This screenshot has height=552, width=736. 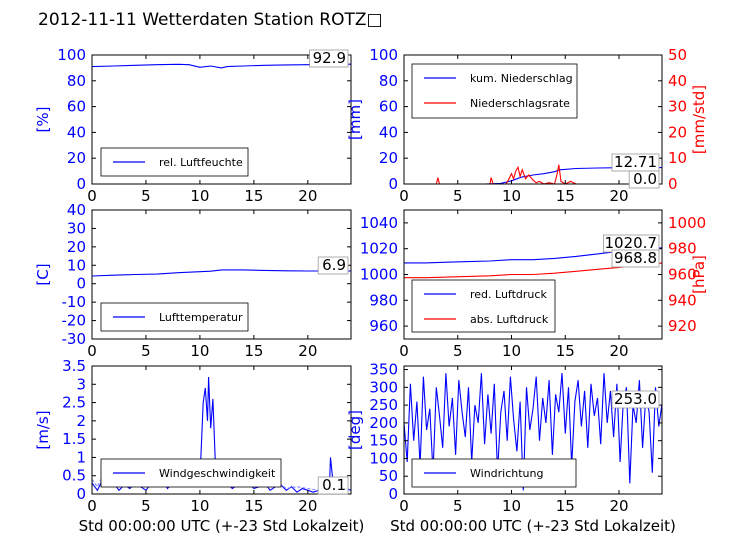 I want to click on y-tick-label: -30, so click(x=74, y=339).